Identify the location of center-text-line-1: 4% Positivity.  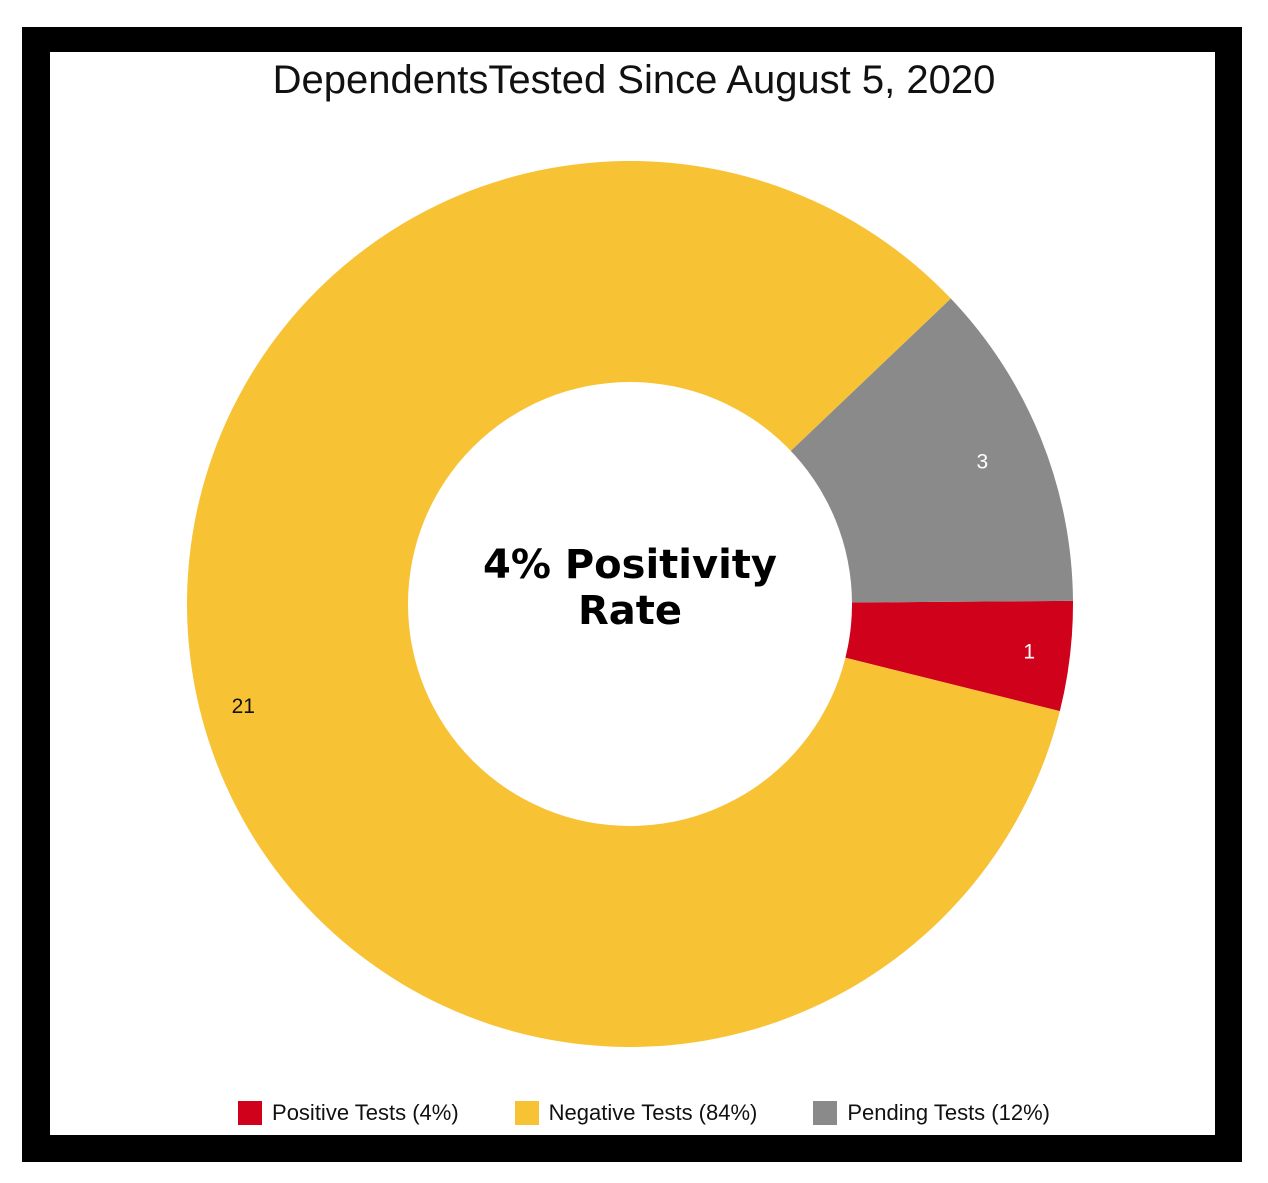
(630, 565).